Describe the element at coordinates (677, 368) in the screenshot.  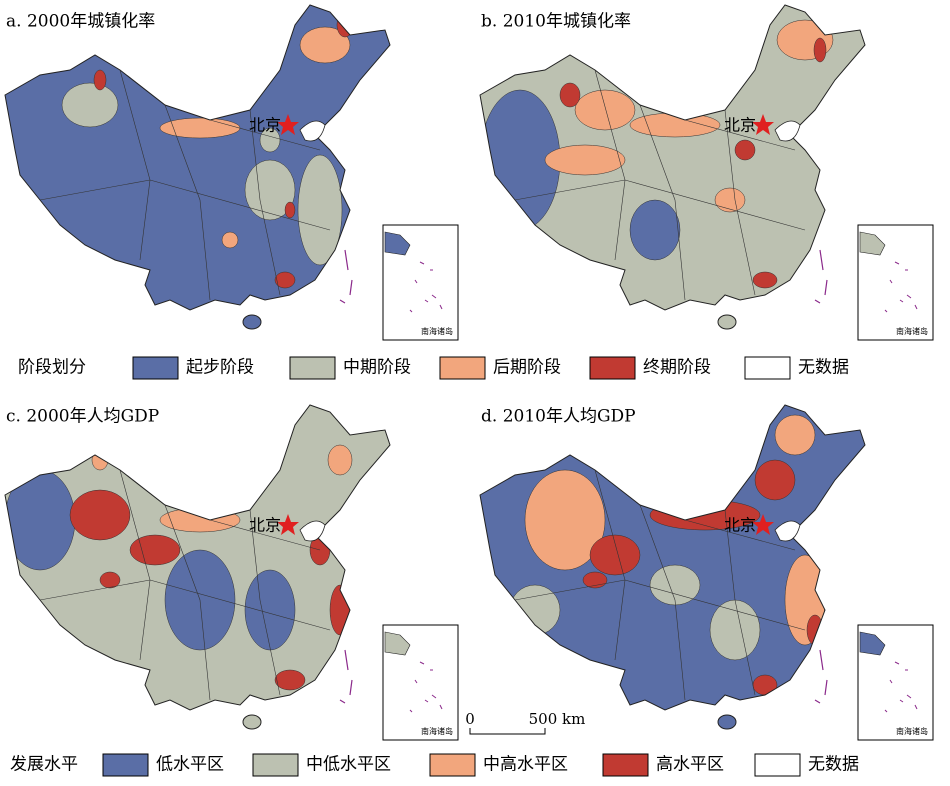
I see `legend-label: 终期阶段` at that location.